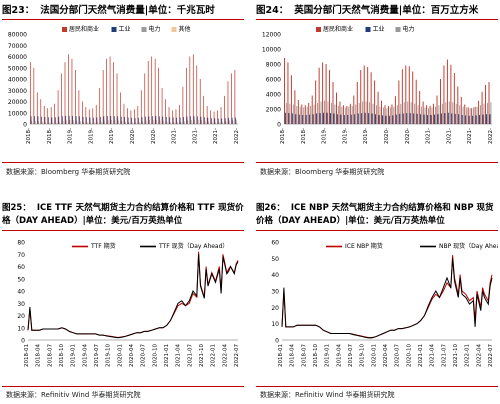 This screenshot has height=404, width=500. What do you see at coordinates (304, 355) in the screenshot?
I see `x-tick-label: 2018-07` at bounding box center [304, 355].